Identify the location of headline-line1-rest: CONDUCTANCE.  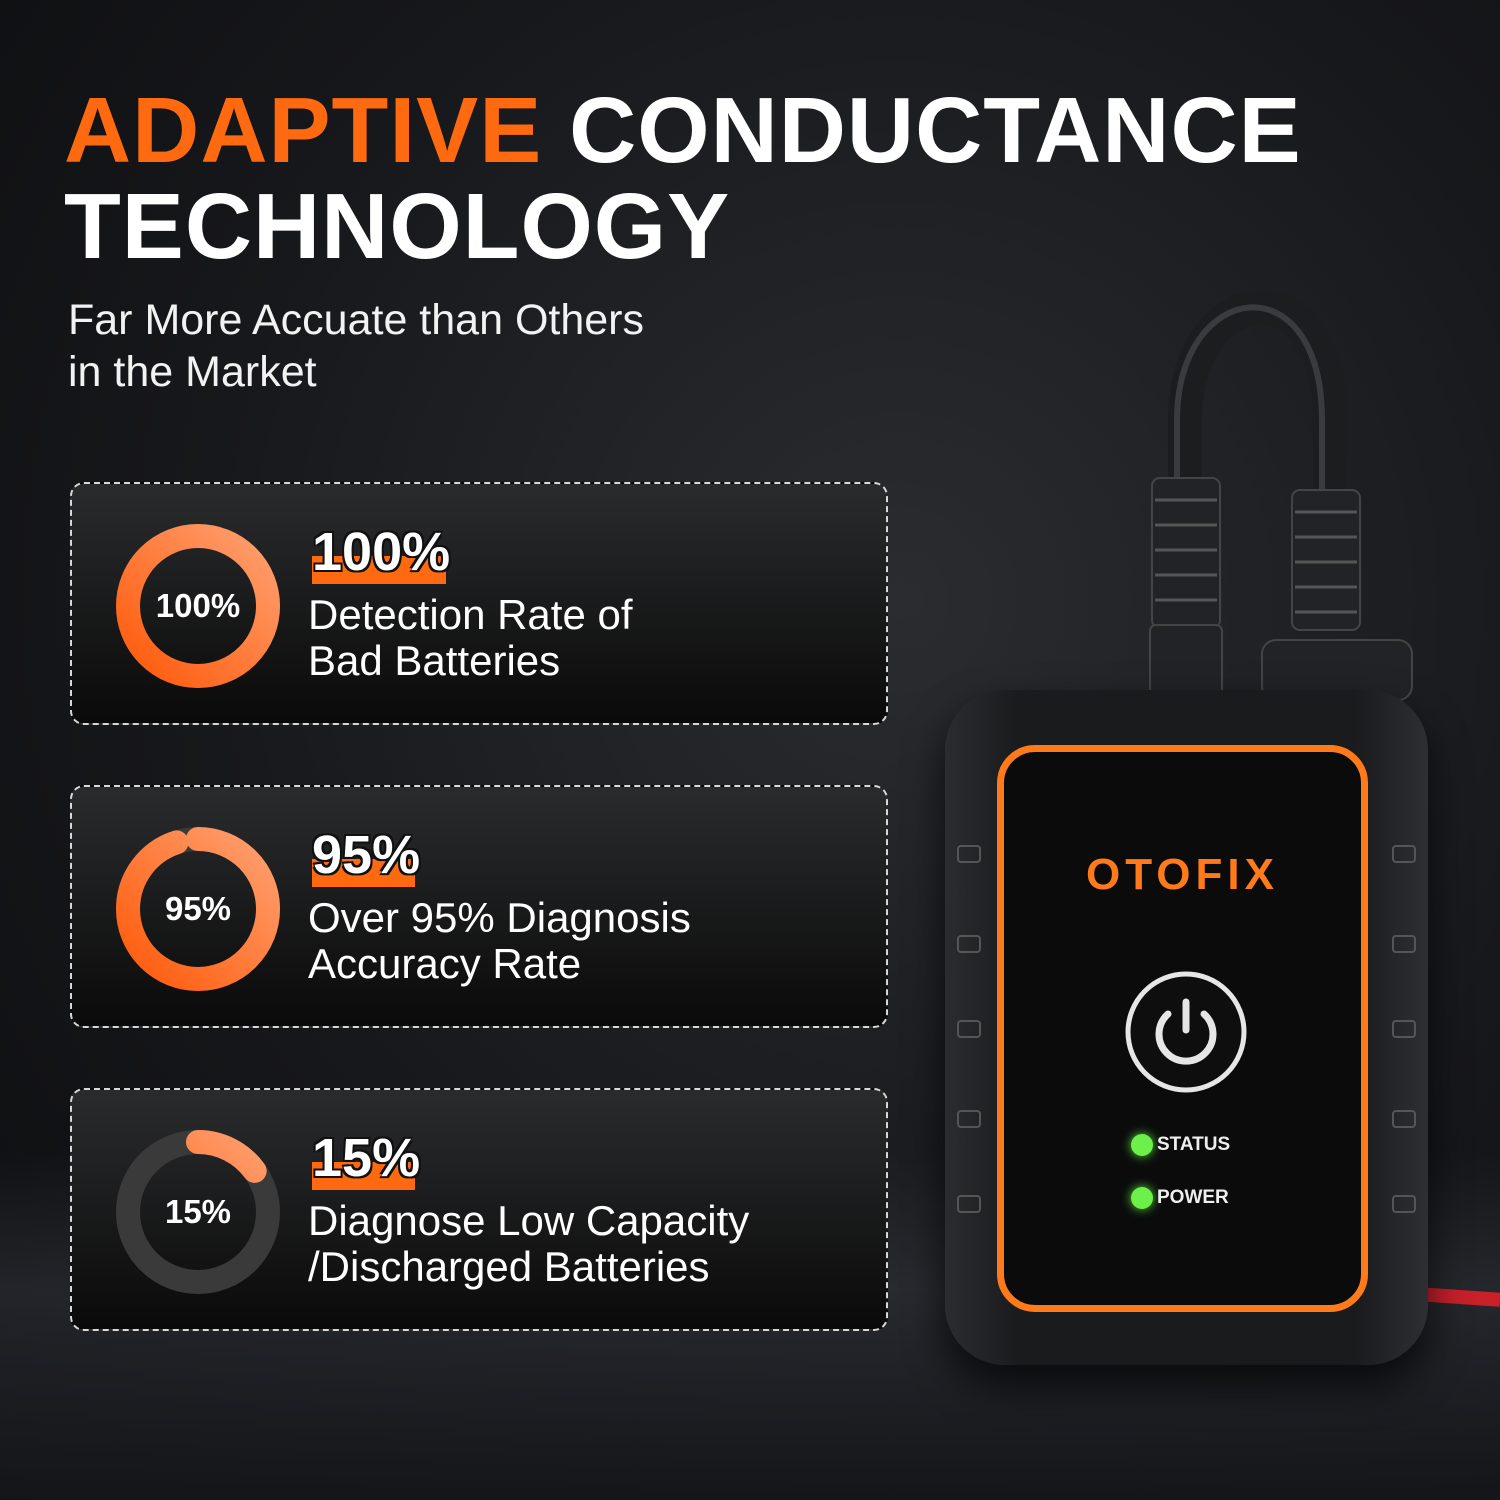
(935, 130).